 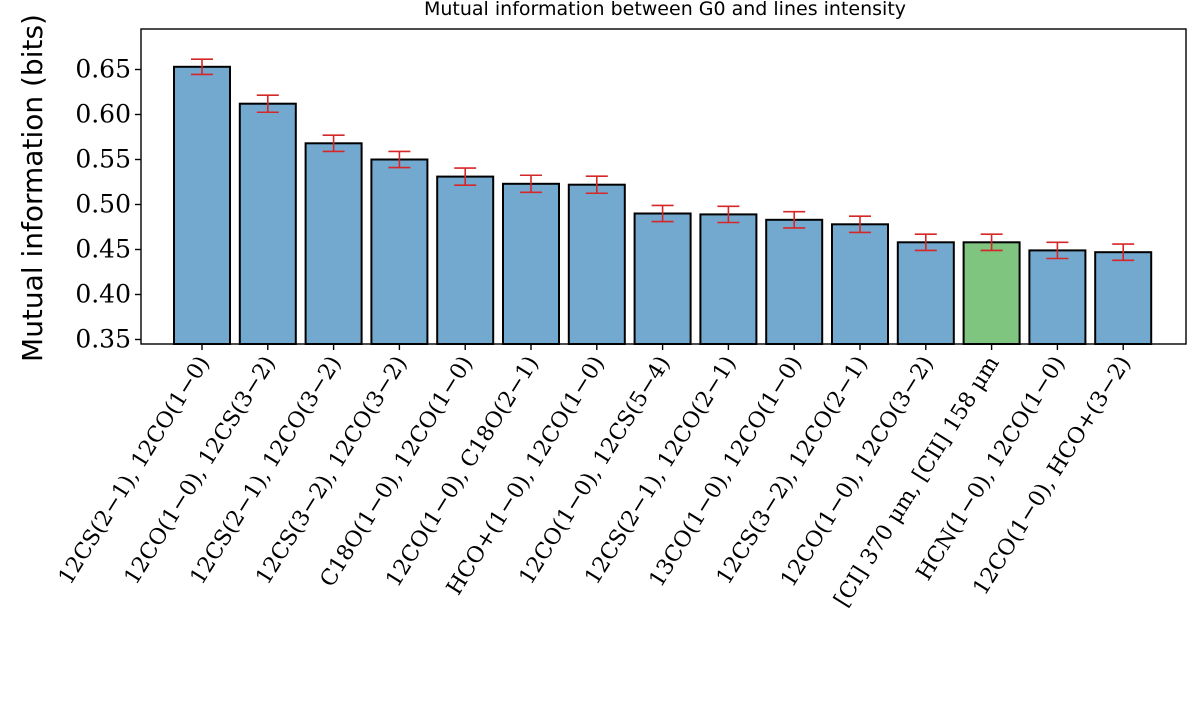 I want to click on y-tick-label-6: 0.60, so click(x=103, y=114).